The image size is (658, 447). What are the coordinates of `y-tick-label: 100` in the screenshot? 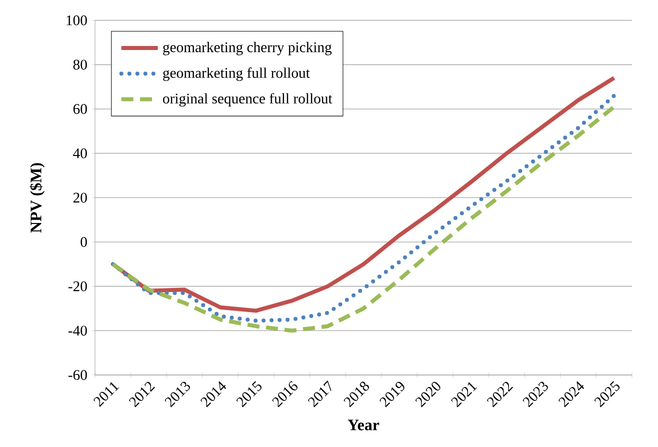 It's located at (76, 20).